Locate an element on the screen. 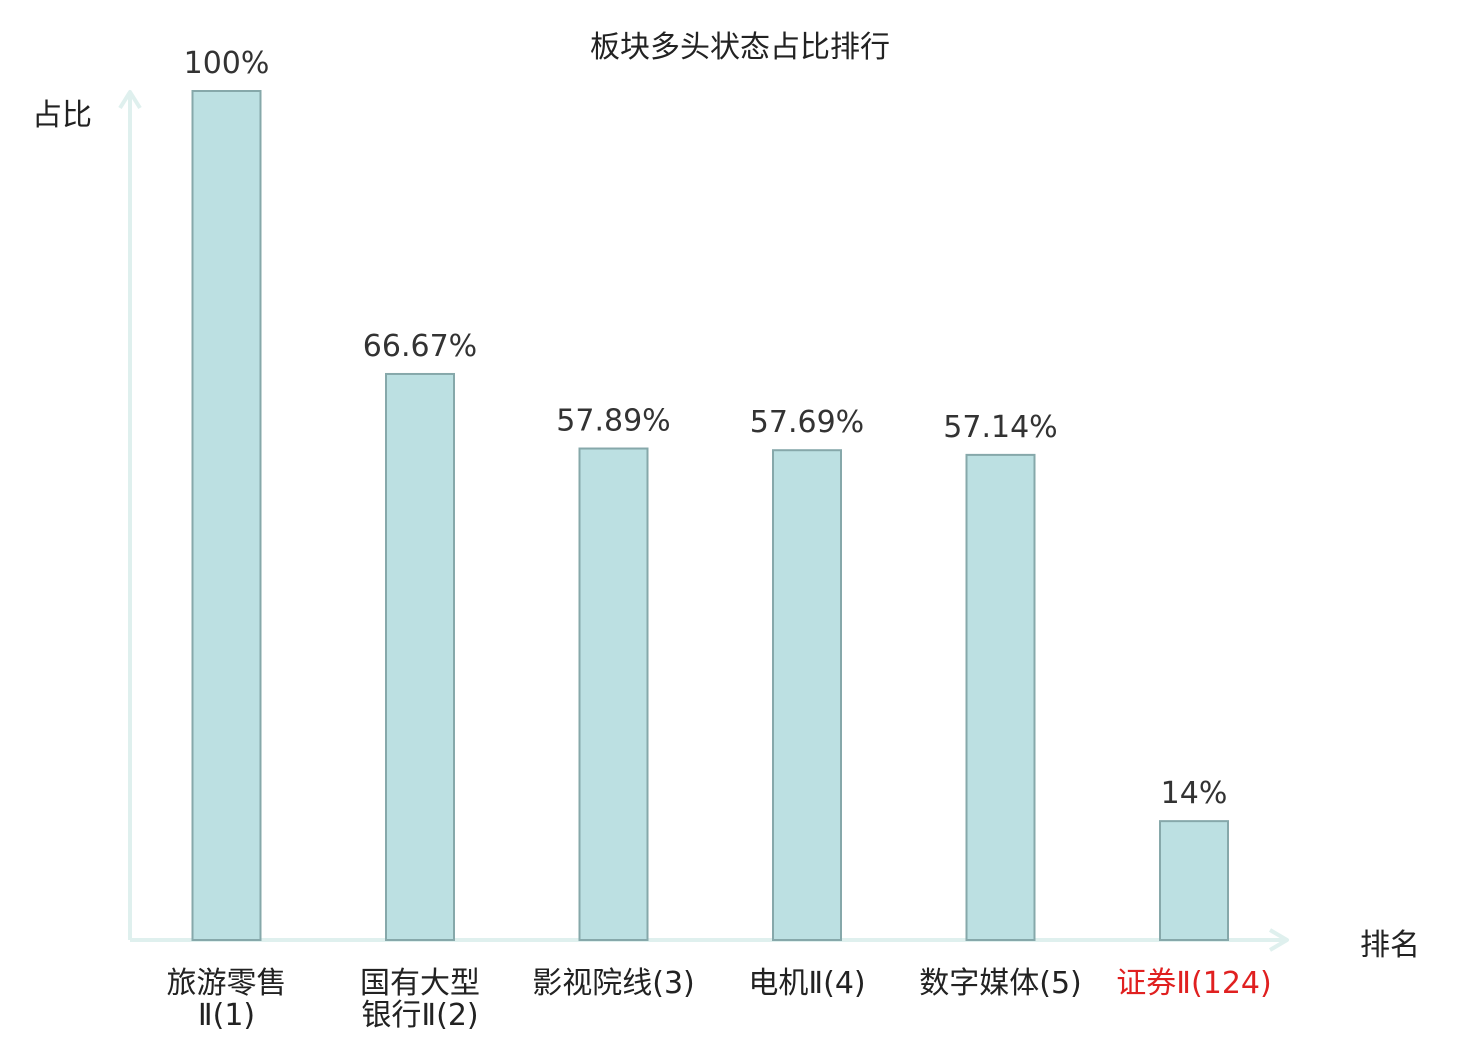  y-axis-label: 占比 is located at coordinates (62, 115).